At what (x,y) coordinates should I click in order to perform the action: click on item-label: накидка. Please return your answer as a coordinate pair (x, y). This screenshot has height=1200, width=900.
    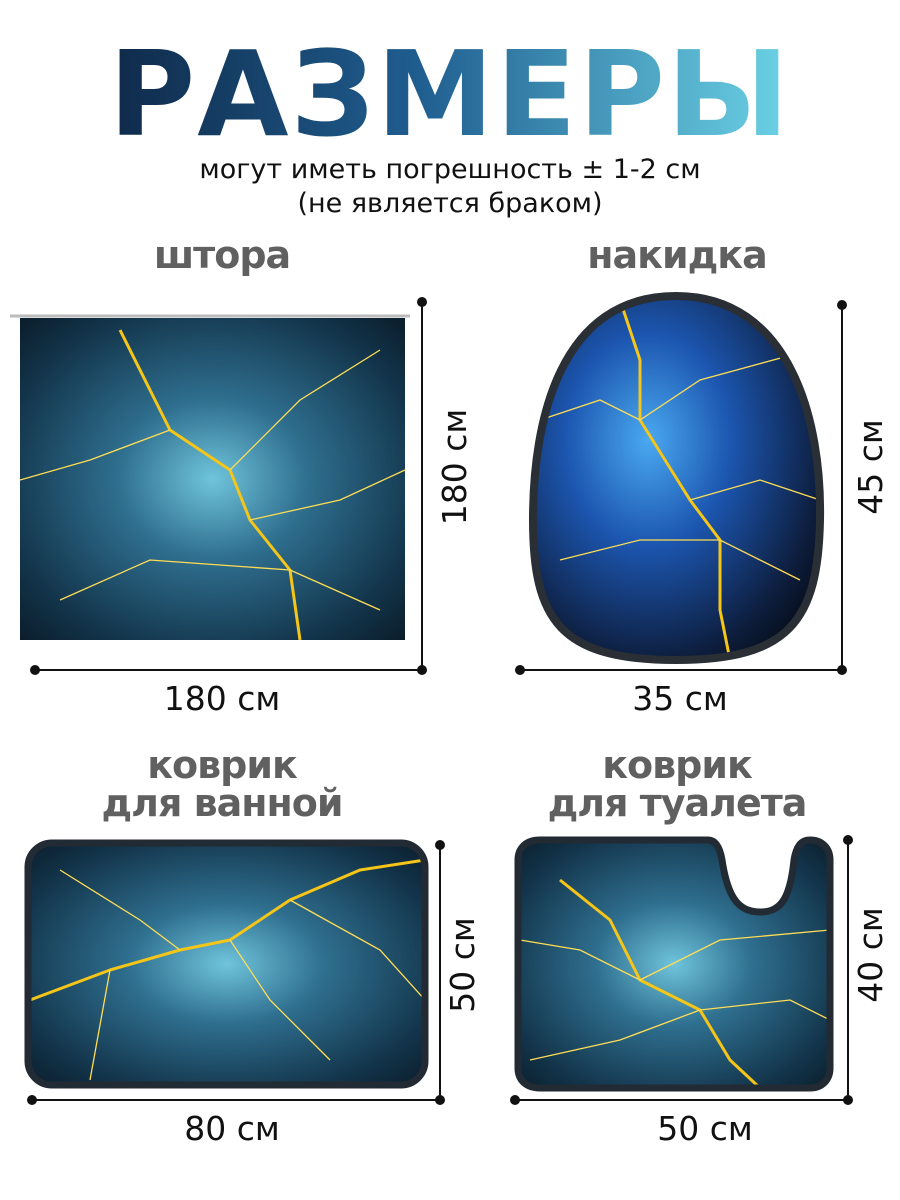
    Looking at the image, I should click on (676, 255).